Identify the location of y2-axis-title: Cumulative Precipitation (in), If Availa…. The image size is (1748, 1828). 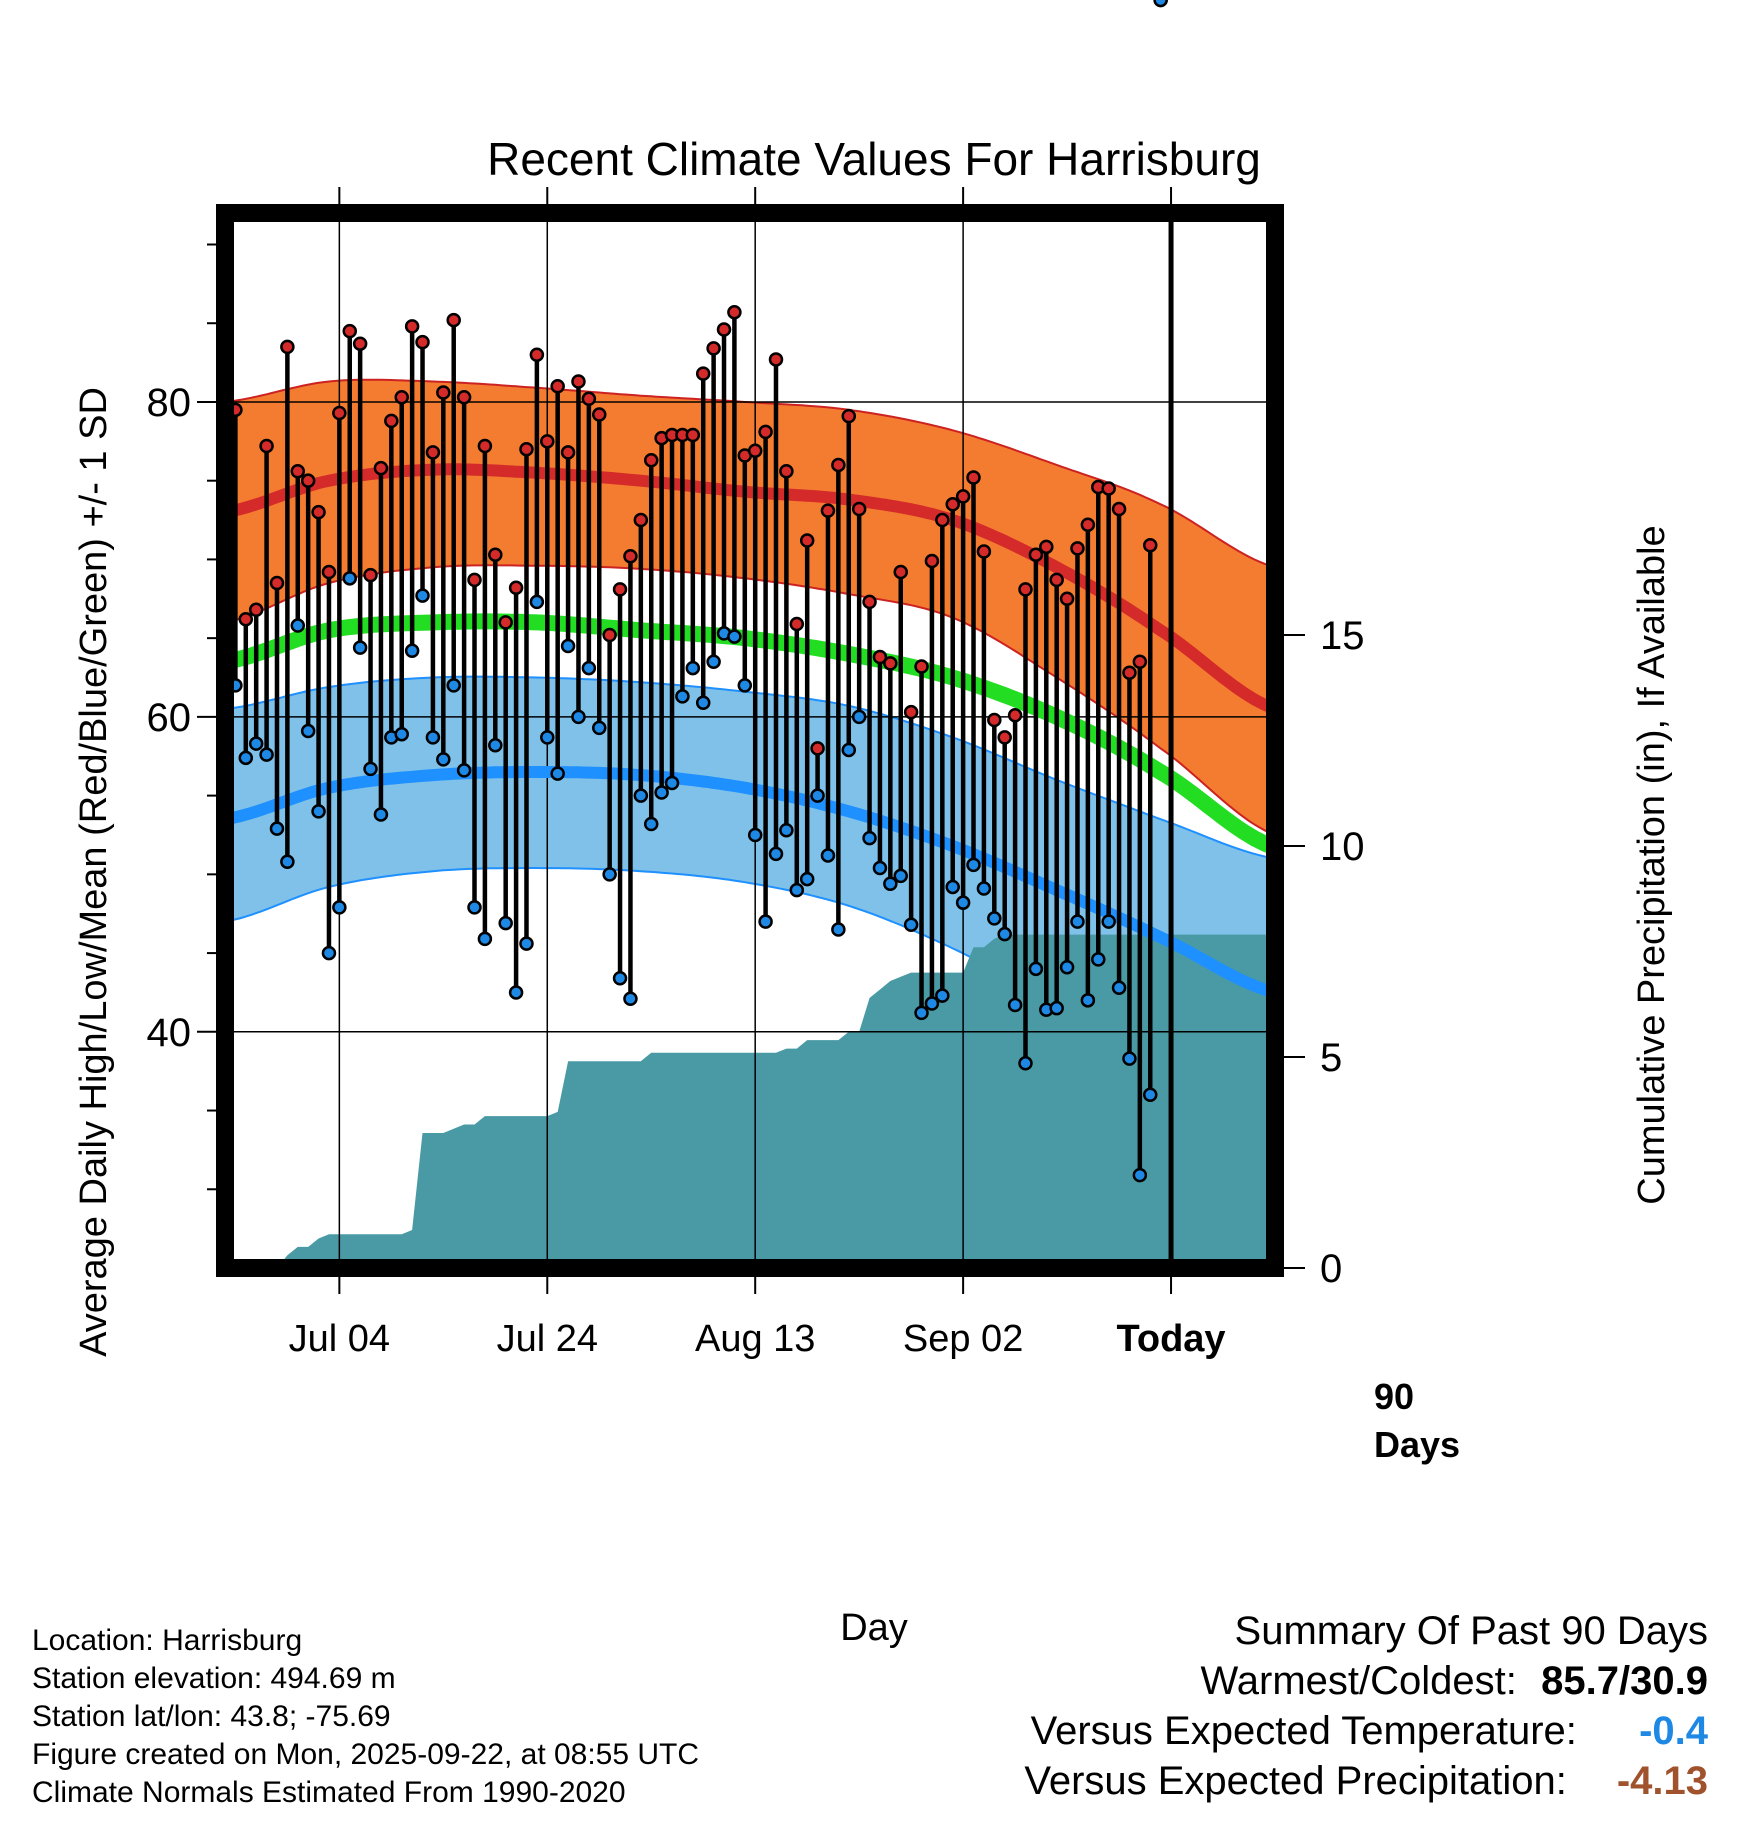
(1652, 864).